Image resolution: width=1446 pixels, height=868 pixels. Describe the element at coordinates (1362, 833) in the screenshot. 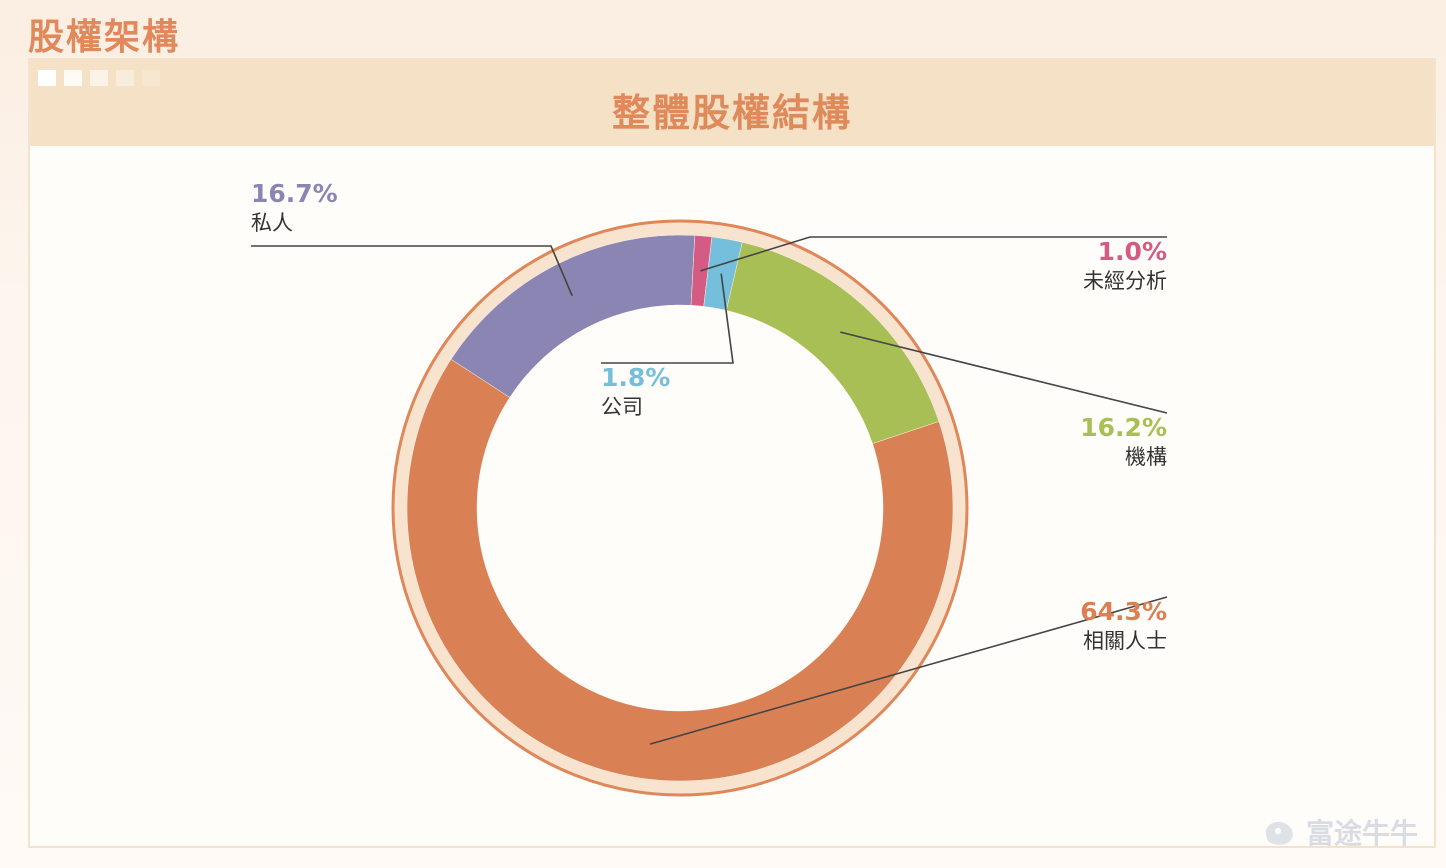

I see `watermark-text: 富途牛牛` at that location.